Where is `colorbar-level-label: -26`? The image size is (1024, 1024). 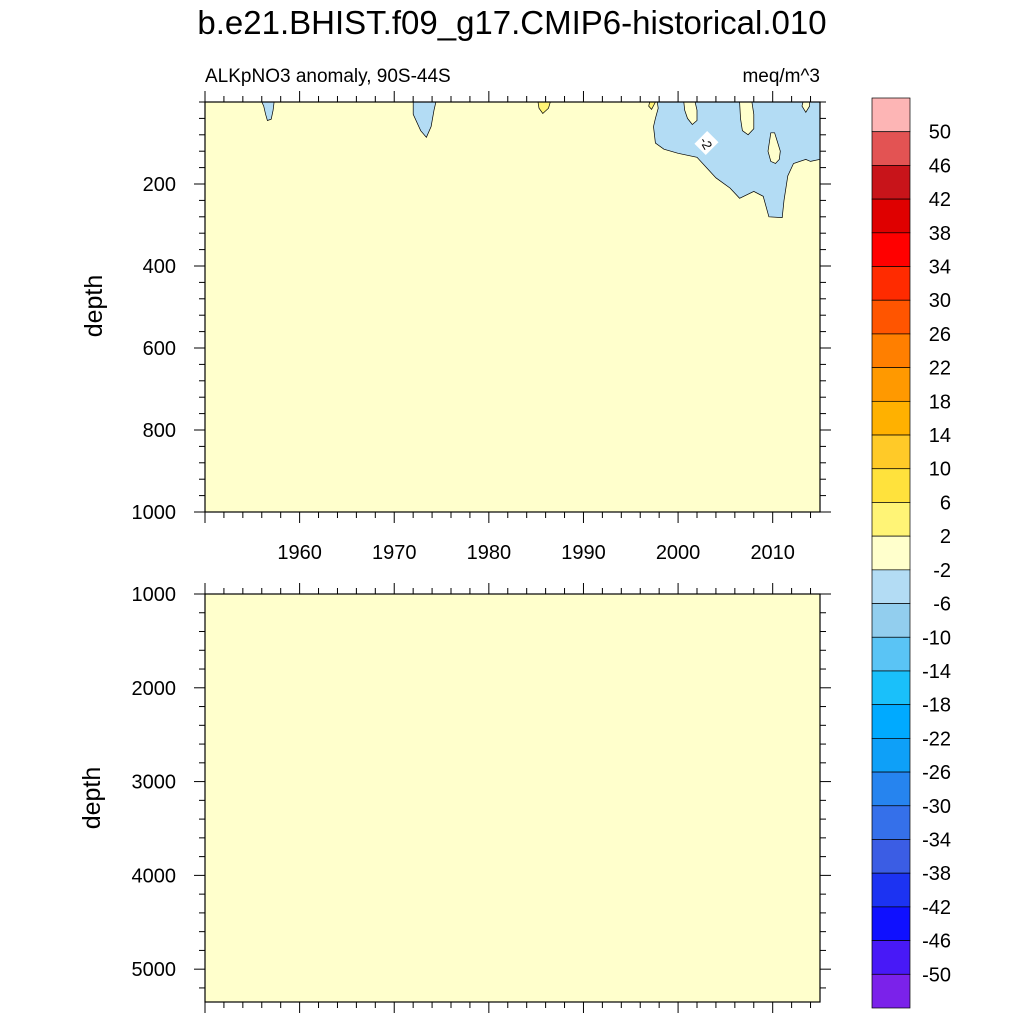
colorbar-level-label: -26 is located at coordinates (936, 773).